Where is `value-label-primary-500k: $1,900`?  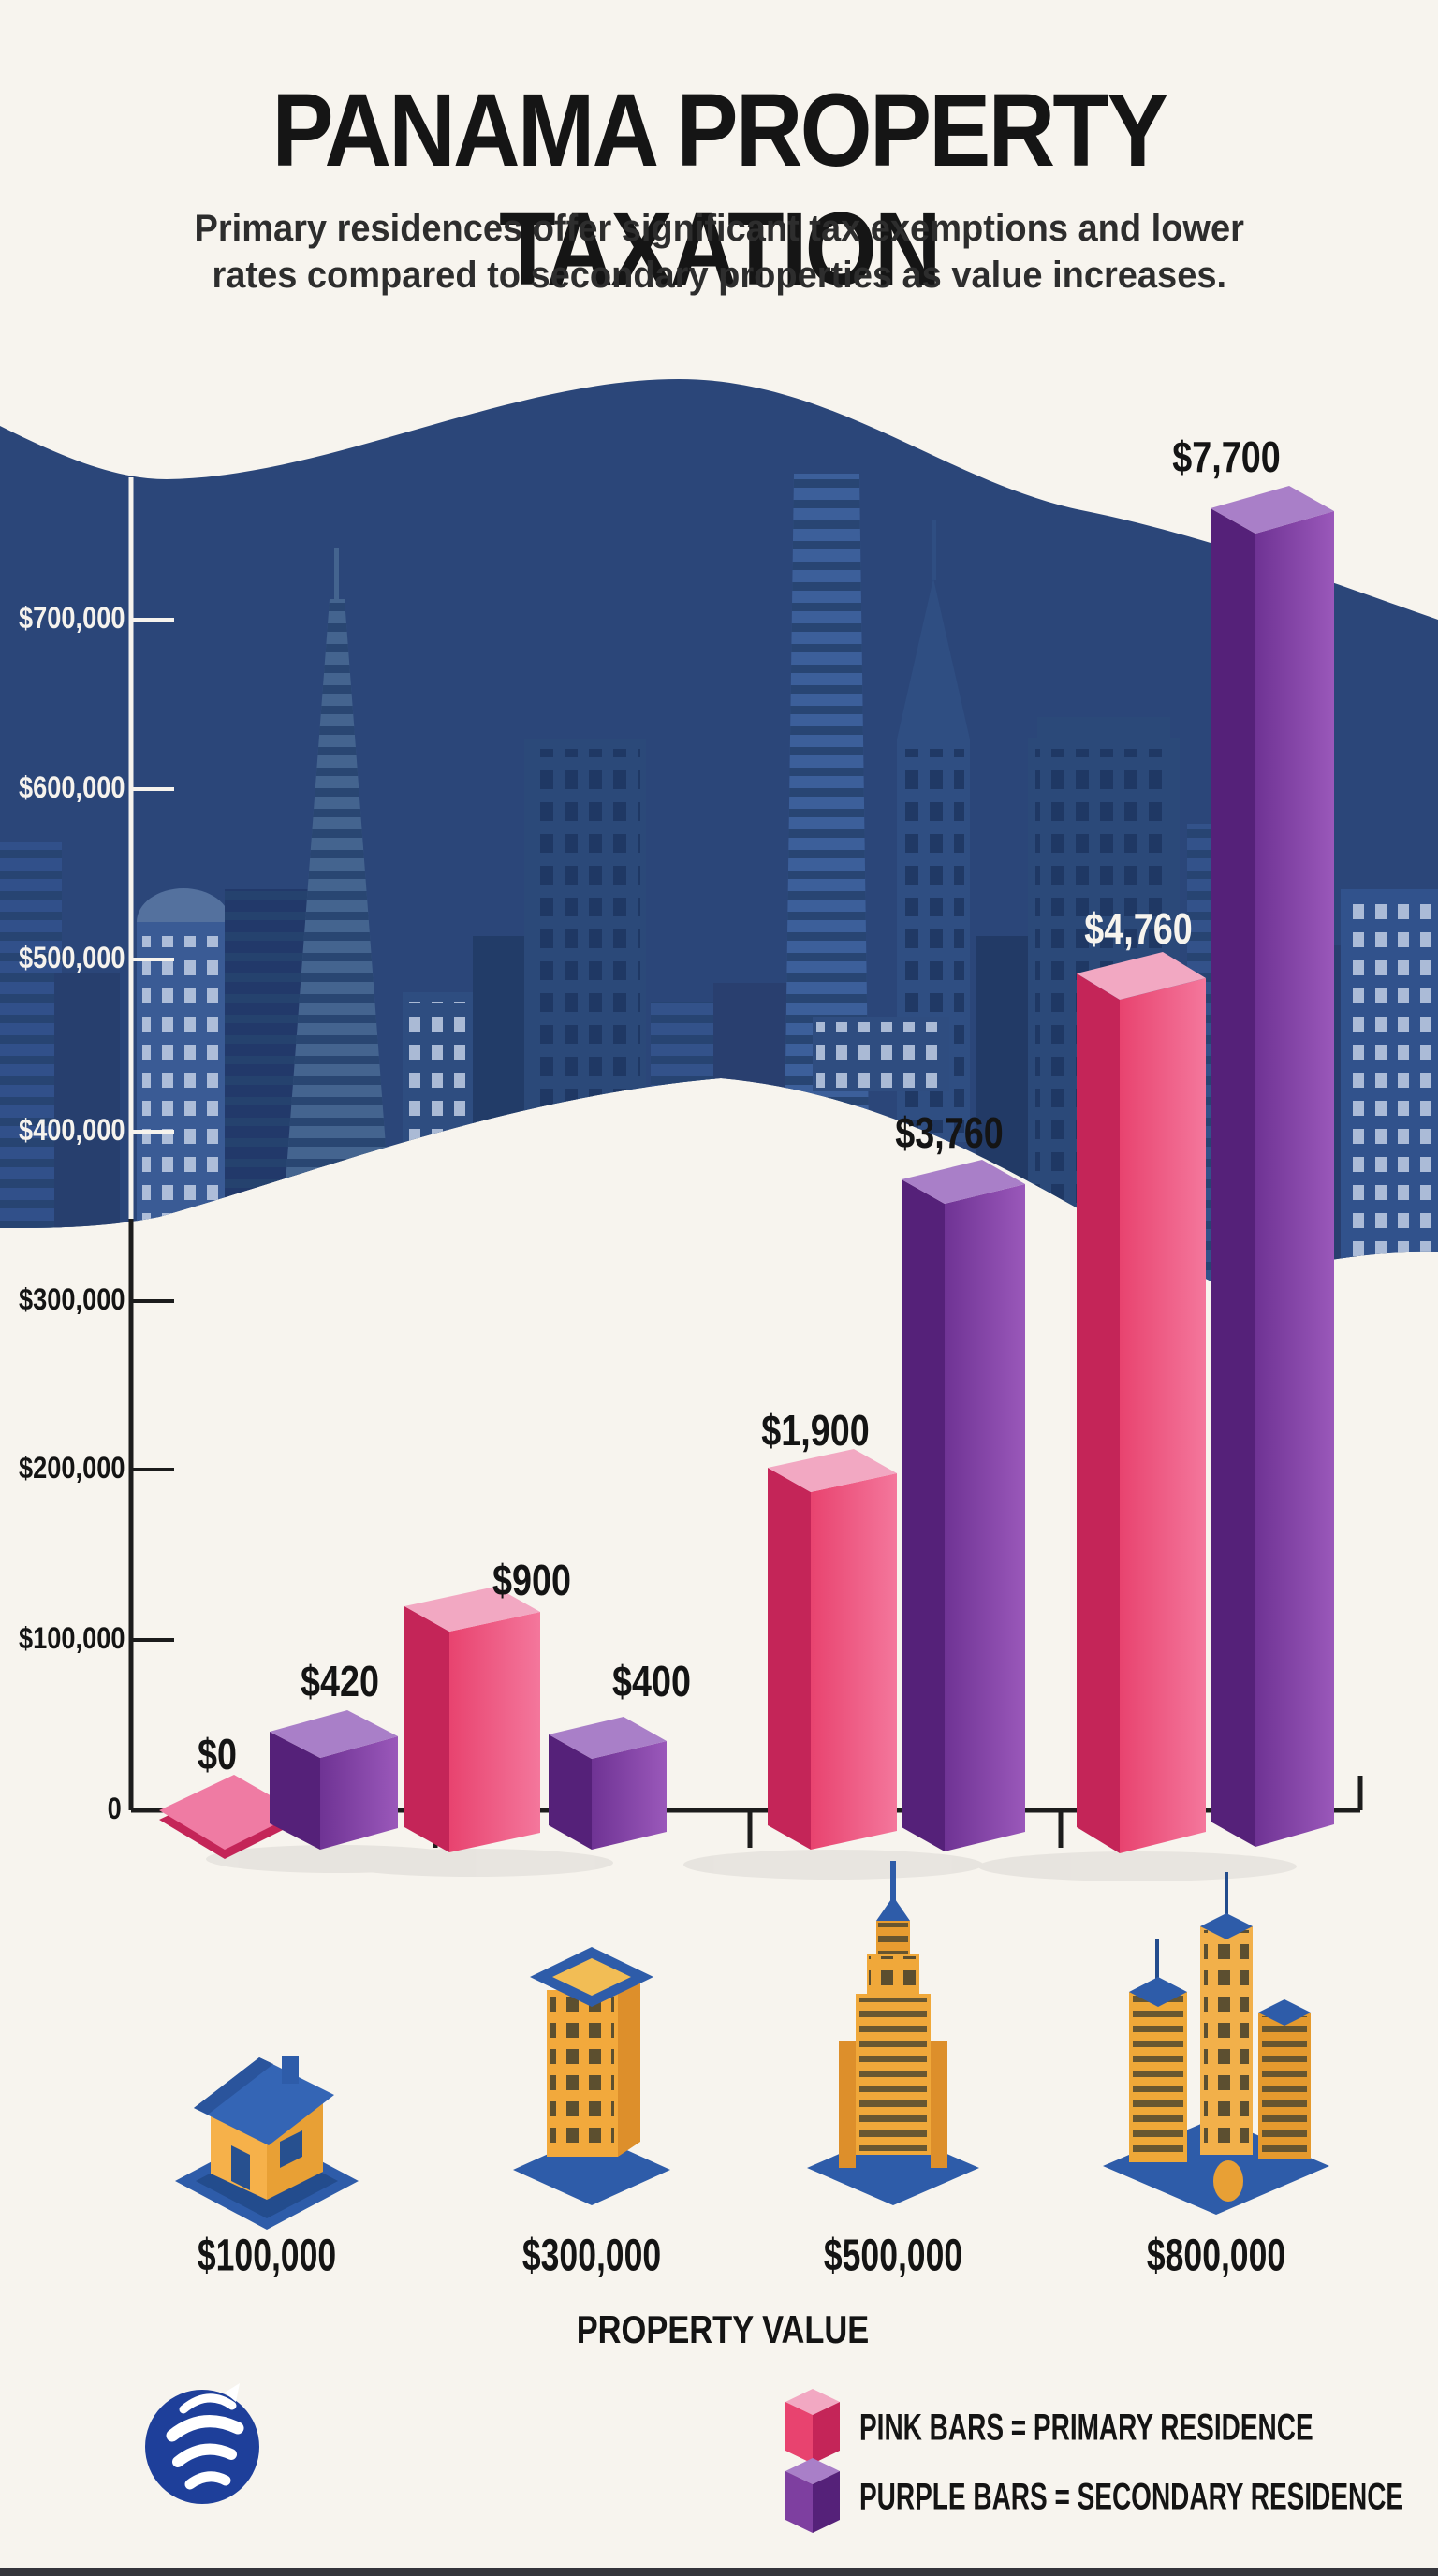 value-label-primary-500k: $1,900 is located at coordinates (815, 1430).